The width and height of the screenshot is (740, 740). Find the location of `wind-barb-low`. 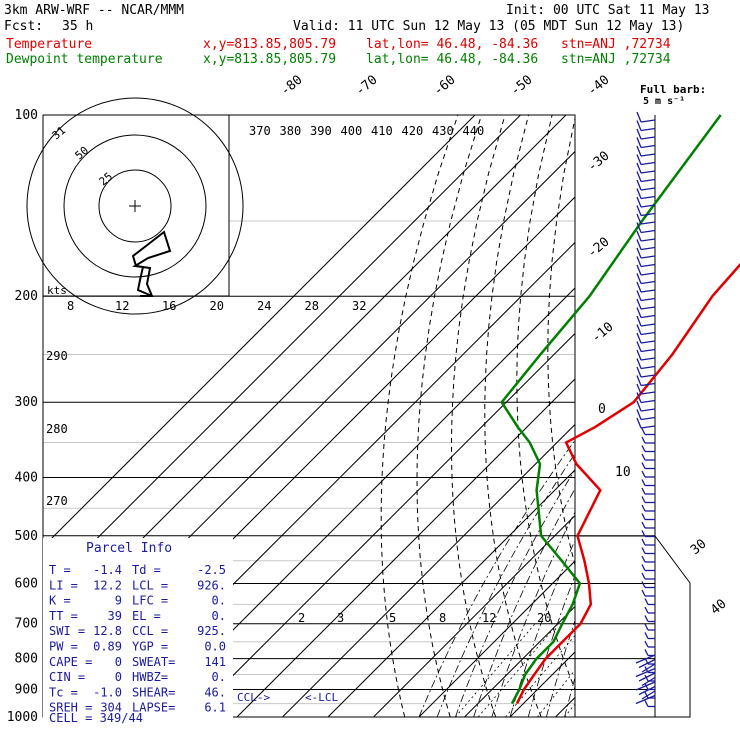

wind-barb-low is located at coordinates (645, 699).